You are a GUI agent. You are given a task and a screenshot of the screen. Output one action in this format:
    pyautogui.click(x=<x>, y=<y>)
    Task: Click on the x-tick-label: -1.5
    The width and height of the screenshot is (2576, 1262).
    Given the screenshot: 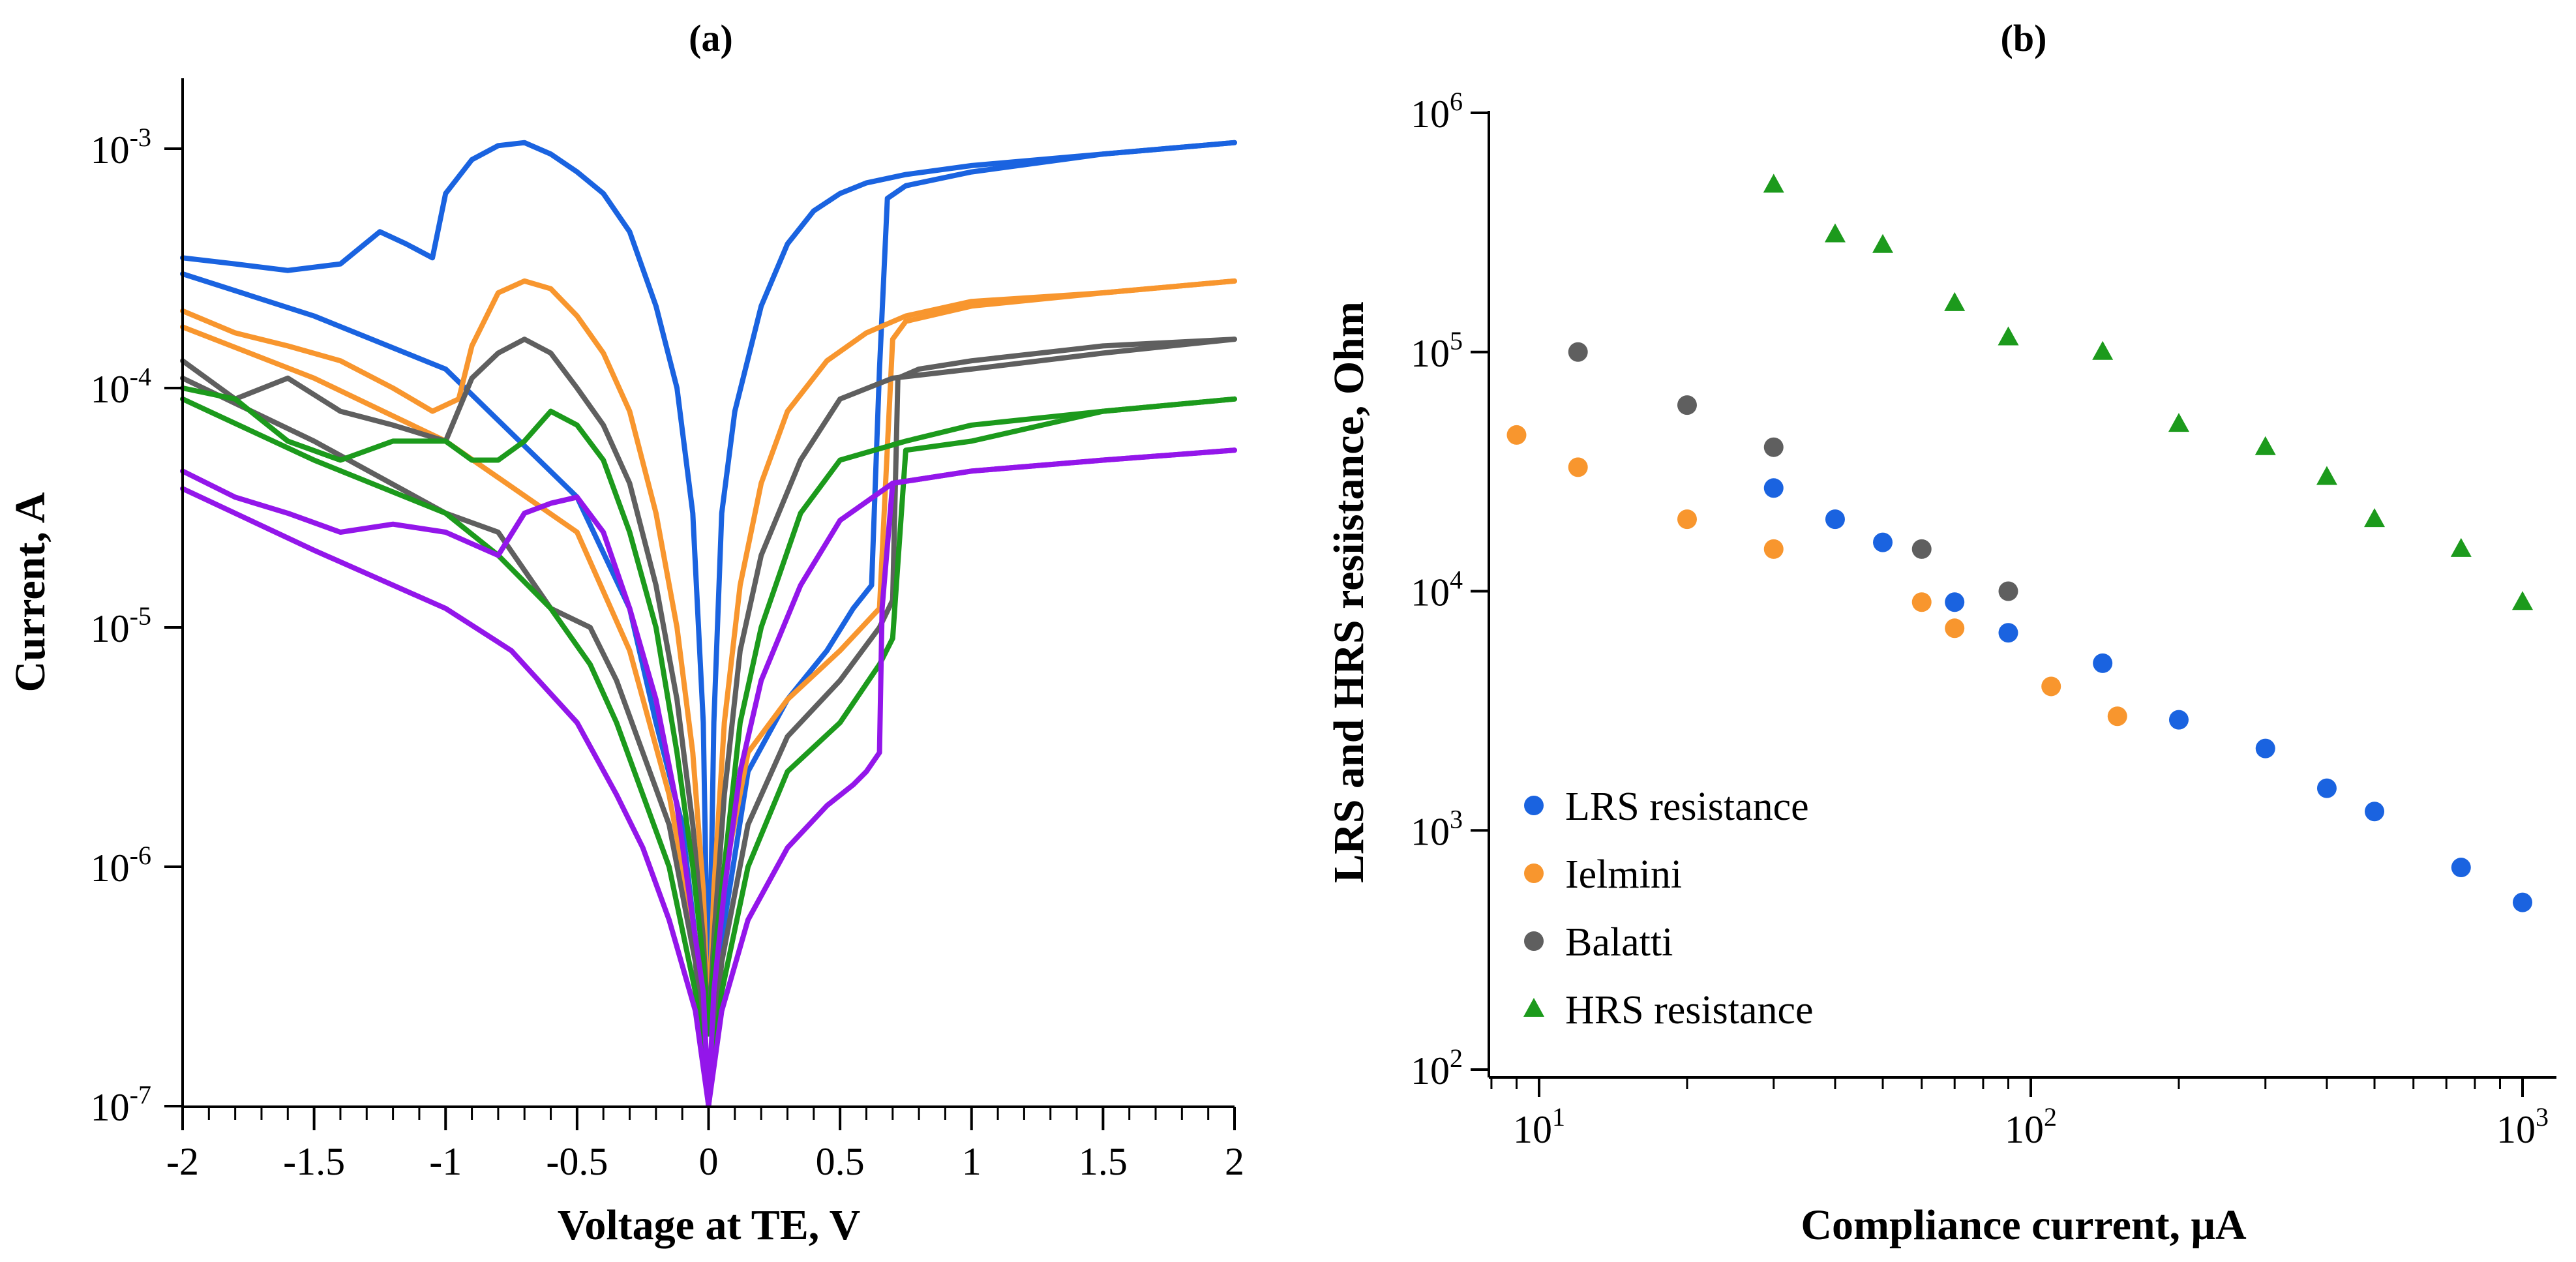 What is the action you would take?
    pyautogui.click(x=314, y=1161)
    